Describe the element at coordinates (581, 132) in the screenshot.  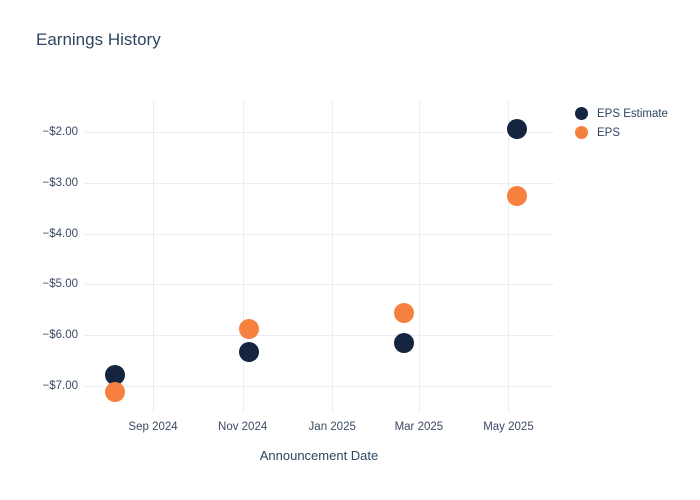
I see `eps-marker-icon` at that location.